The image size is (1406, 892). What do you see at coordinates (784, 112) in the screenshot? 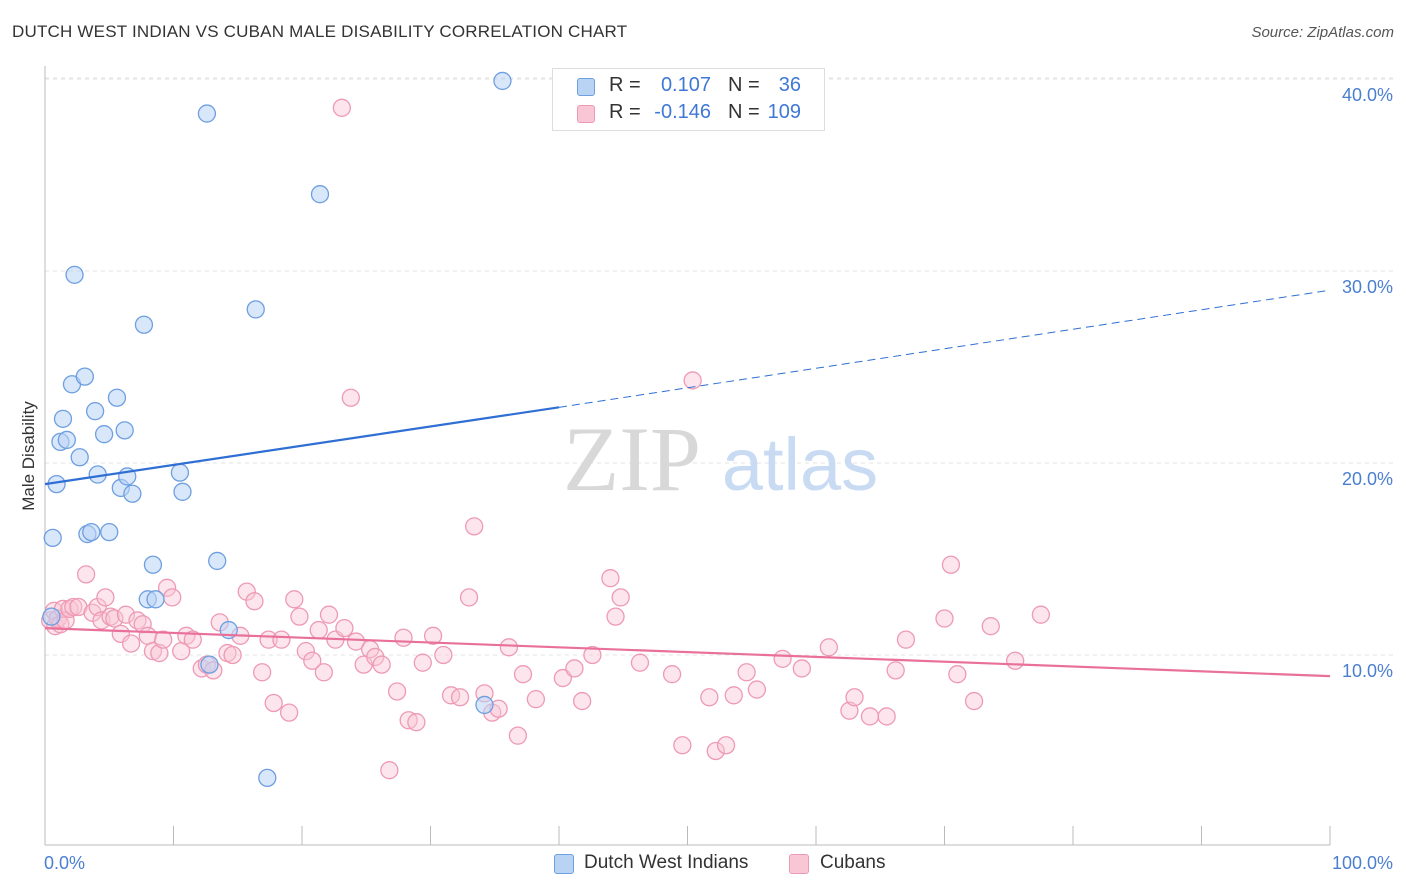
I see `legend-n-value: 109` at bounding box center [784, 112].